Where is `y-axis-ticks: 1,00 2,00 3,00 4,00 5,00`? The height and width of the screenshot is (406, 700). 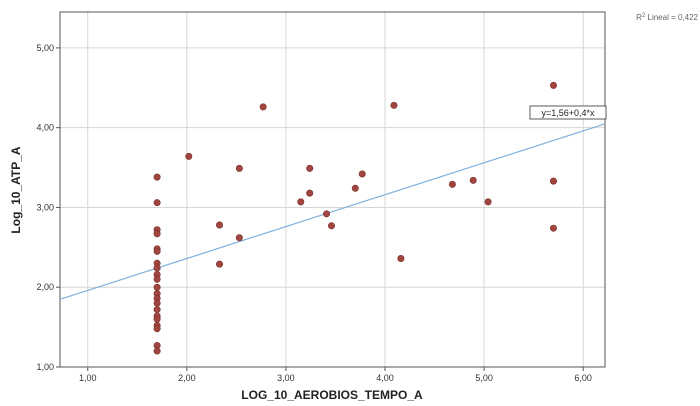 y-axis-ticks: 1,00 2,00 3,00 4,00 5,00 is located at coordinates (48, 207).